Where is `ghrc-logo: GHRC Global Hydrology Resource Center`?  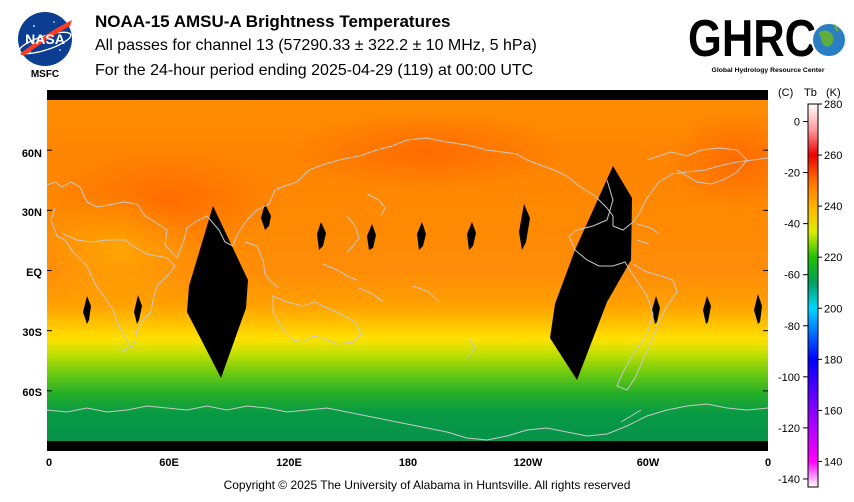 ghrc-logo: GHRC Global Hydrology Resource Center is located at coordinates (767, 42).